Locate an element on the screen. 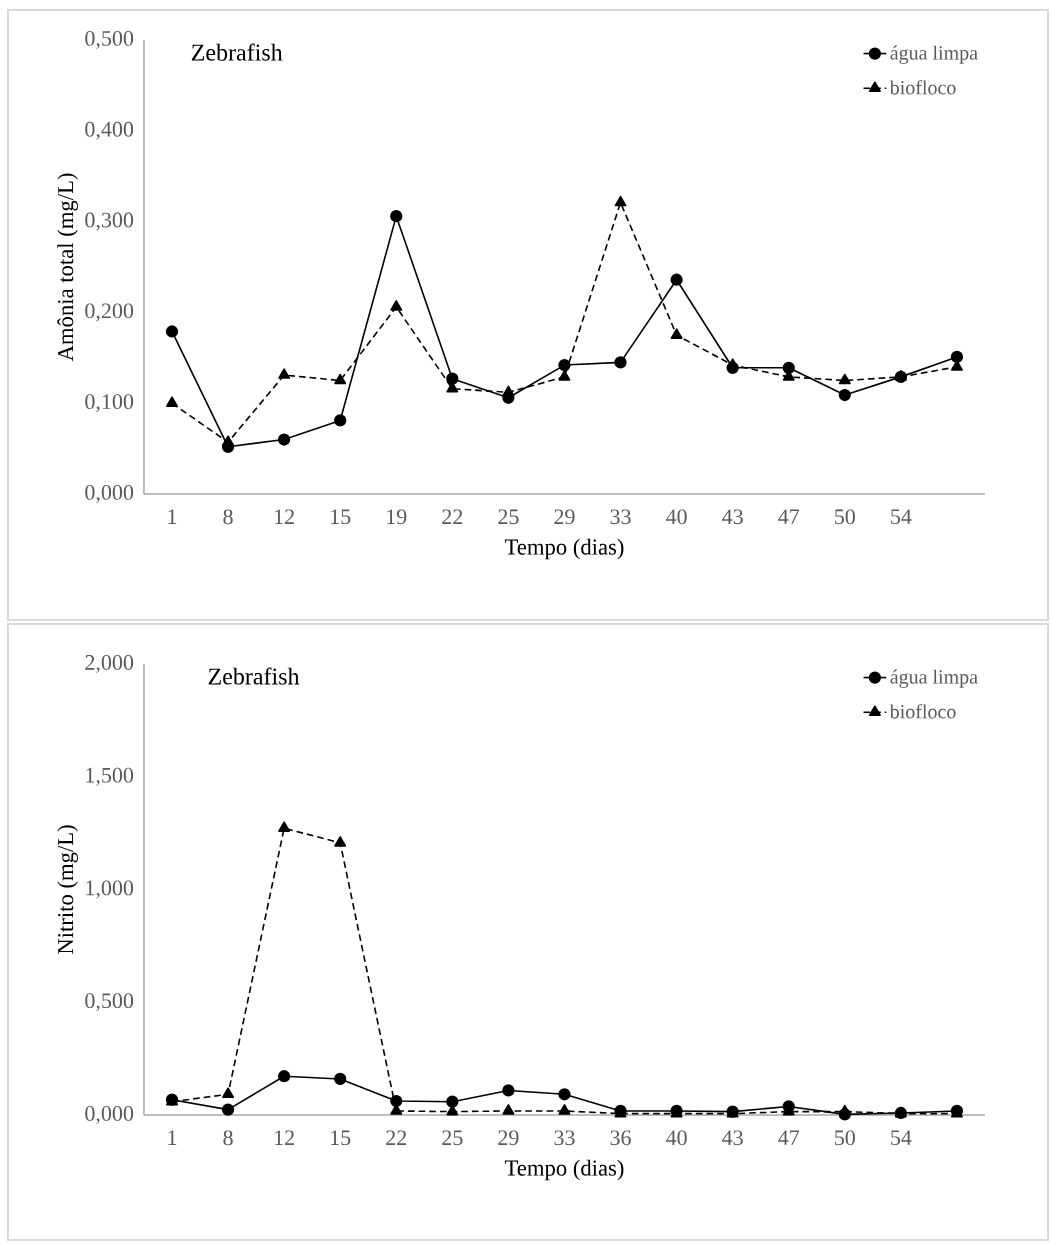 Image resolution: width=1051 pixels, height=1244 pixels. y-tick-label: 0,400 is located at coordinates (109, 130).